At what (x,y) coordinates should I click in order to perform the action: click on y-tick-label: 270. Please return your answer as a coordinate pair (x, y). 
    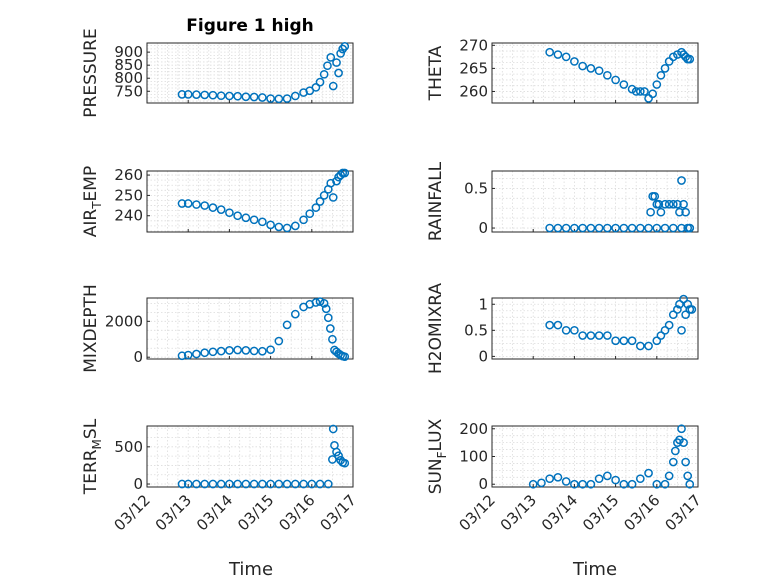
    Looking at the image, I should click on (473, 45).